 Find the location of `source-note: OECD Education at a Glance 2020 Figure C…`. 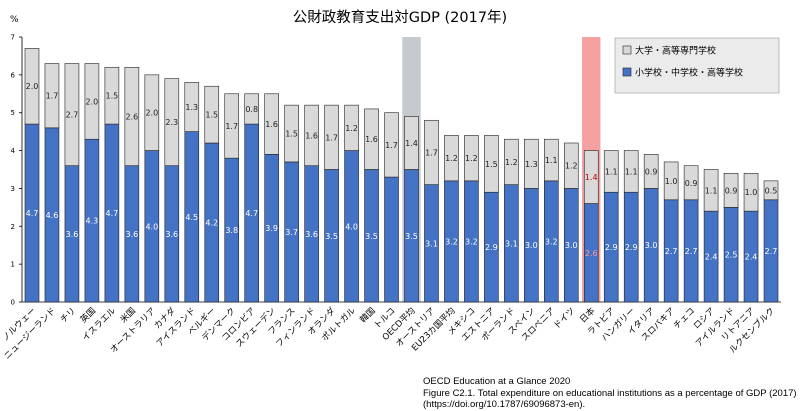

source-note: OECD Education at a Glance 2020 Figure C… is located at coordinates (610, 393).